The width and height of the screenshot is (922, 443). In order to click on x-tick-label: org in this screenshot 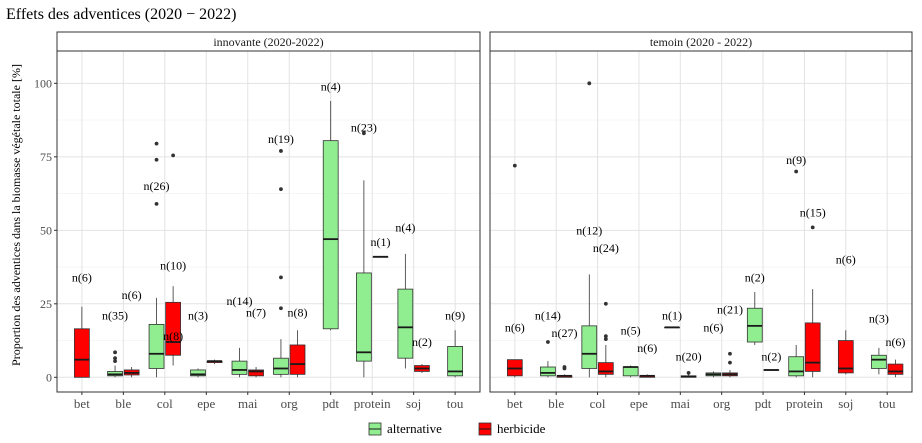, I will do `click(722, 403)`.